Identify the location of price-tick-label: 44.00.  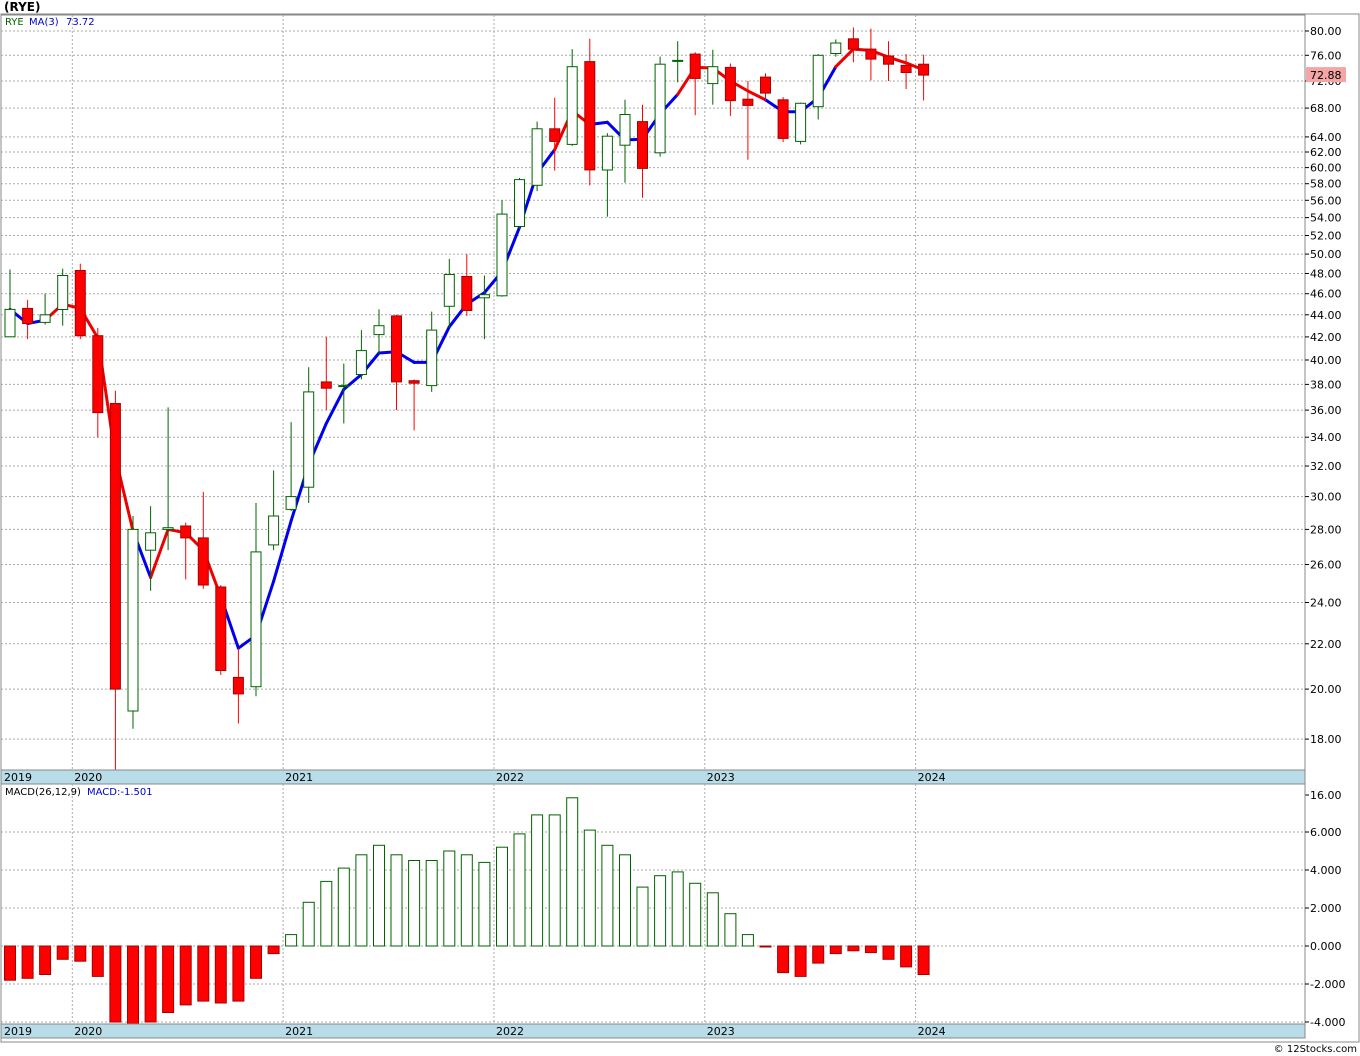
(1326, 315).